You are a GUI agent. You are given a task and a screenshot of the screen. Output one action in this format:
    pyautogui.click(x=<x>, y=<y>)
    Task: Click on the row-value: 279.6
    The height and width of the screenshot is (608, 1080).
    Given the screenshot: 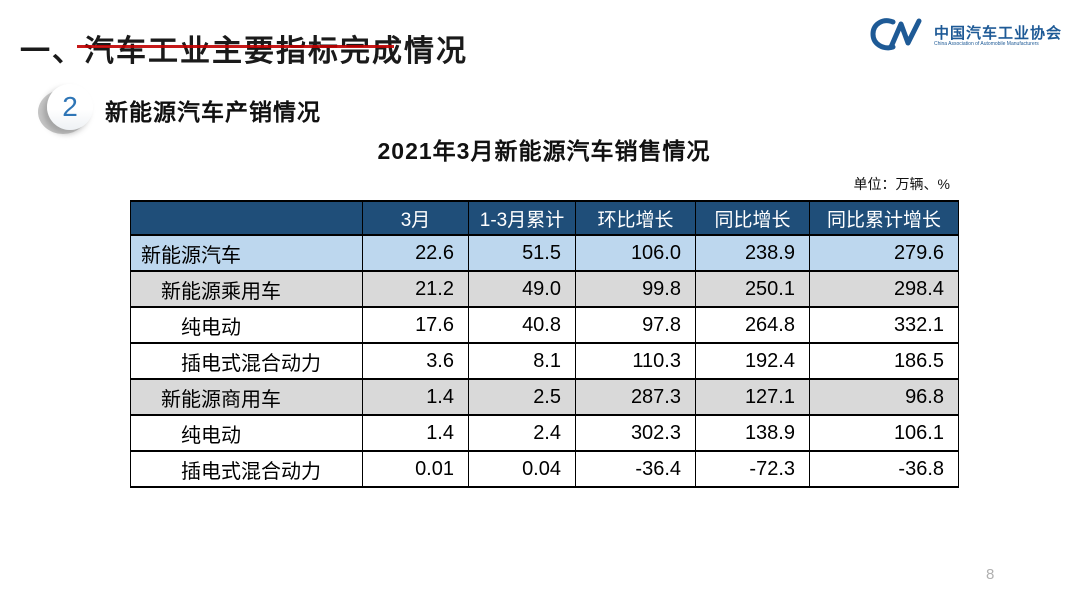 What is the action you would take?
    pyautogui.click(x=884, y=253)
    